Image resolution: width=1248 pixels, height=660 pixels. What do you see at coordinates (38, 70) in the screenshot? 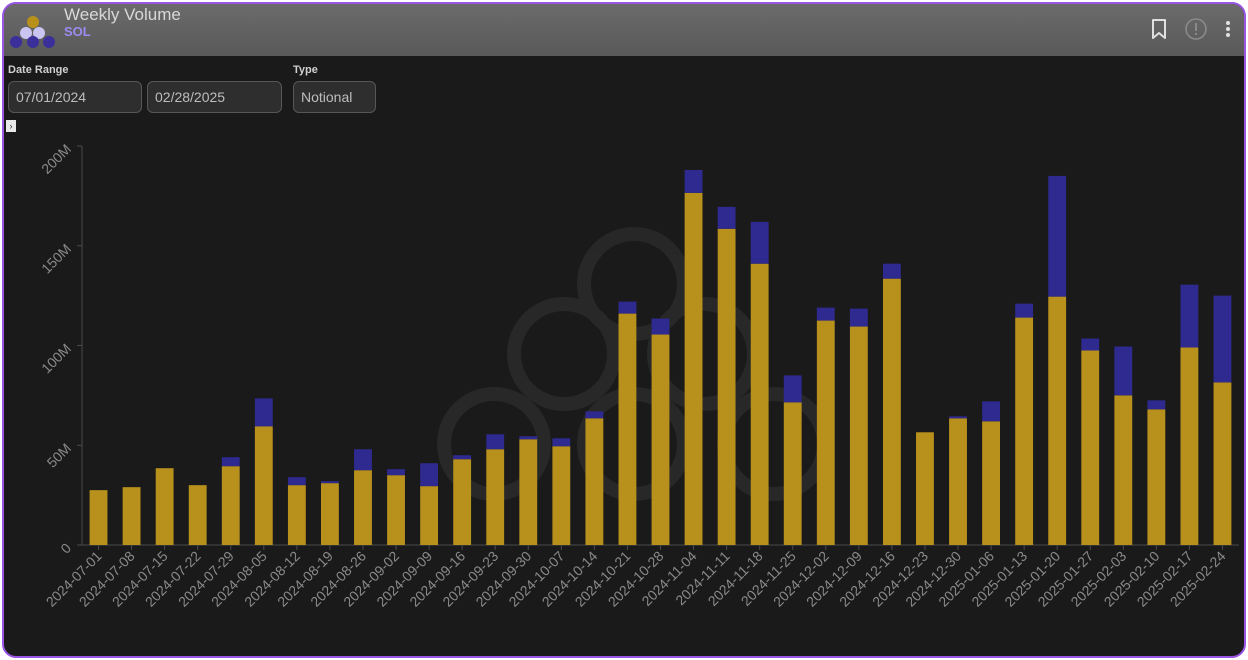
I see `date-range-label: Date Range` at bounding box center [38, 70].